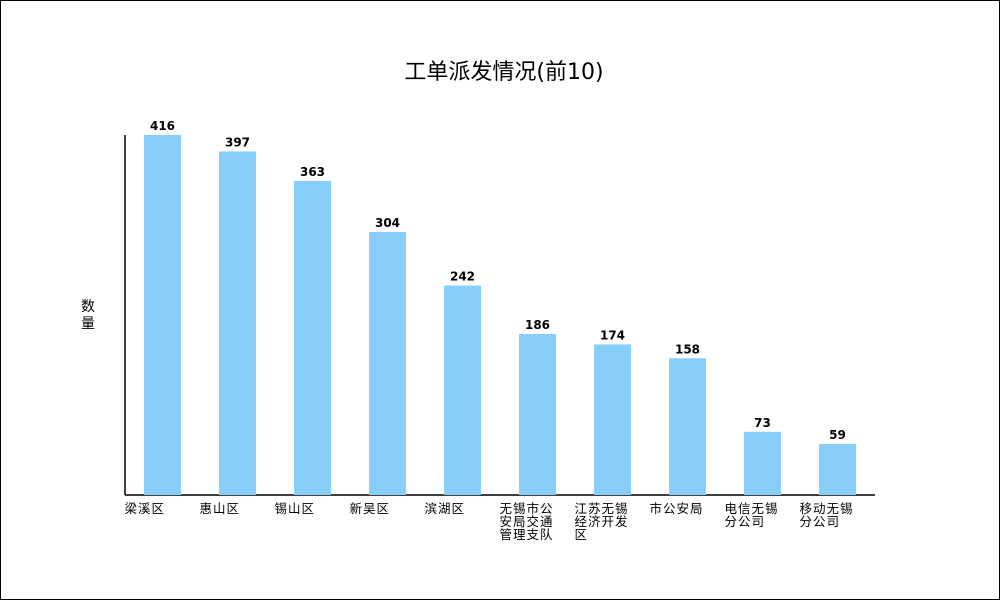  I want to click on y-axis-label-char: 量, so click(88, 324).